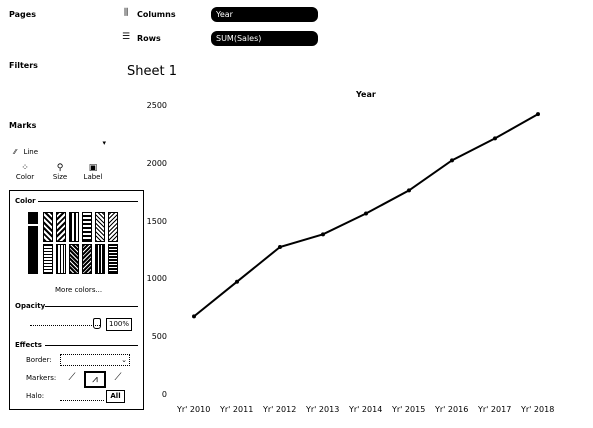  Describe the element at coordinates (237, 409) in the screenshot. I see `x-tick-label: Yr' 2011` at that location.